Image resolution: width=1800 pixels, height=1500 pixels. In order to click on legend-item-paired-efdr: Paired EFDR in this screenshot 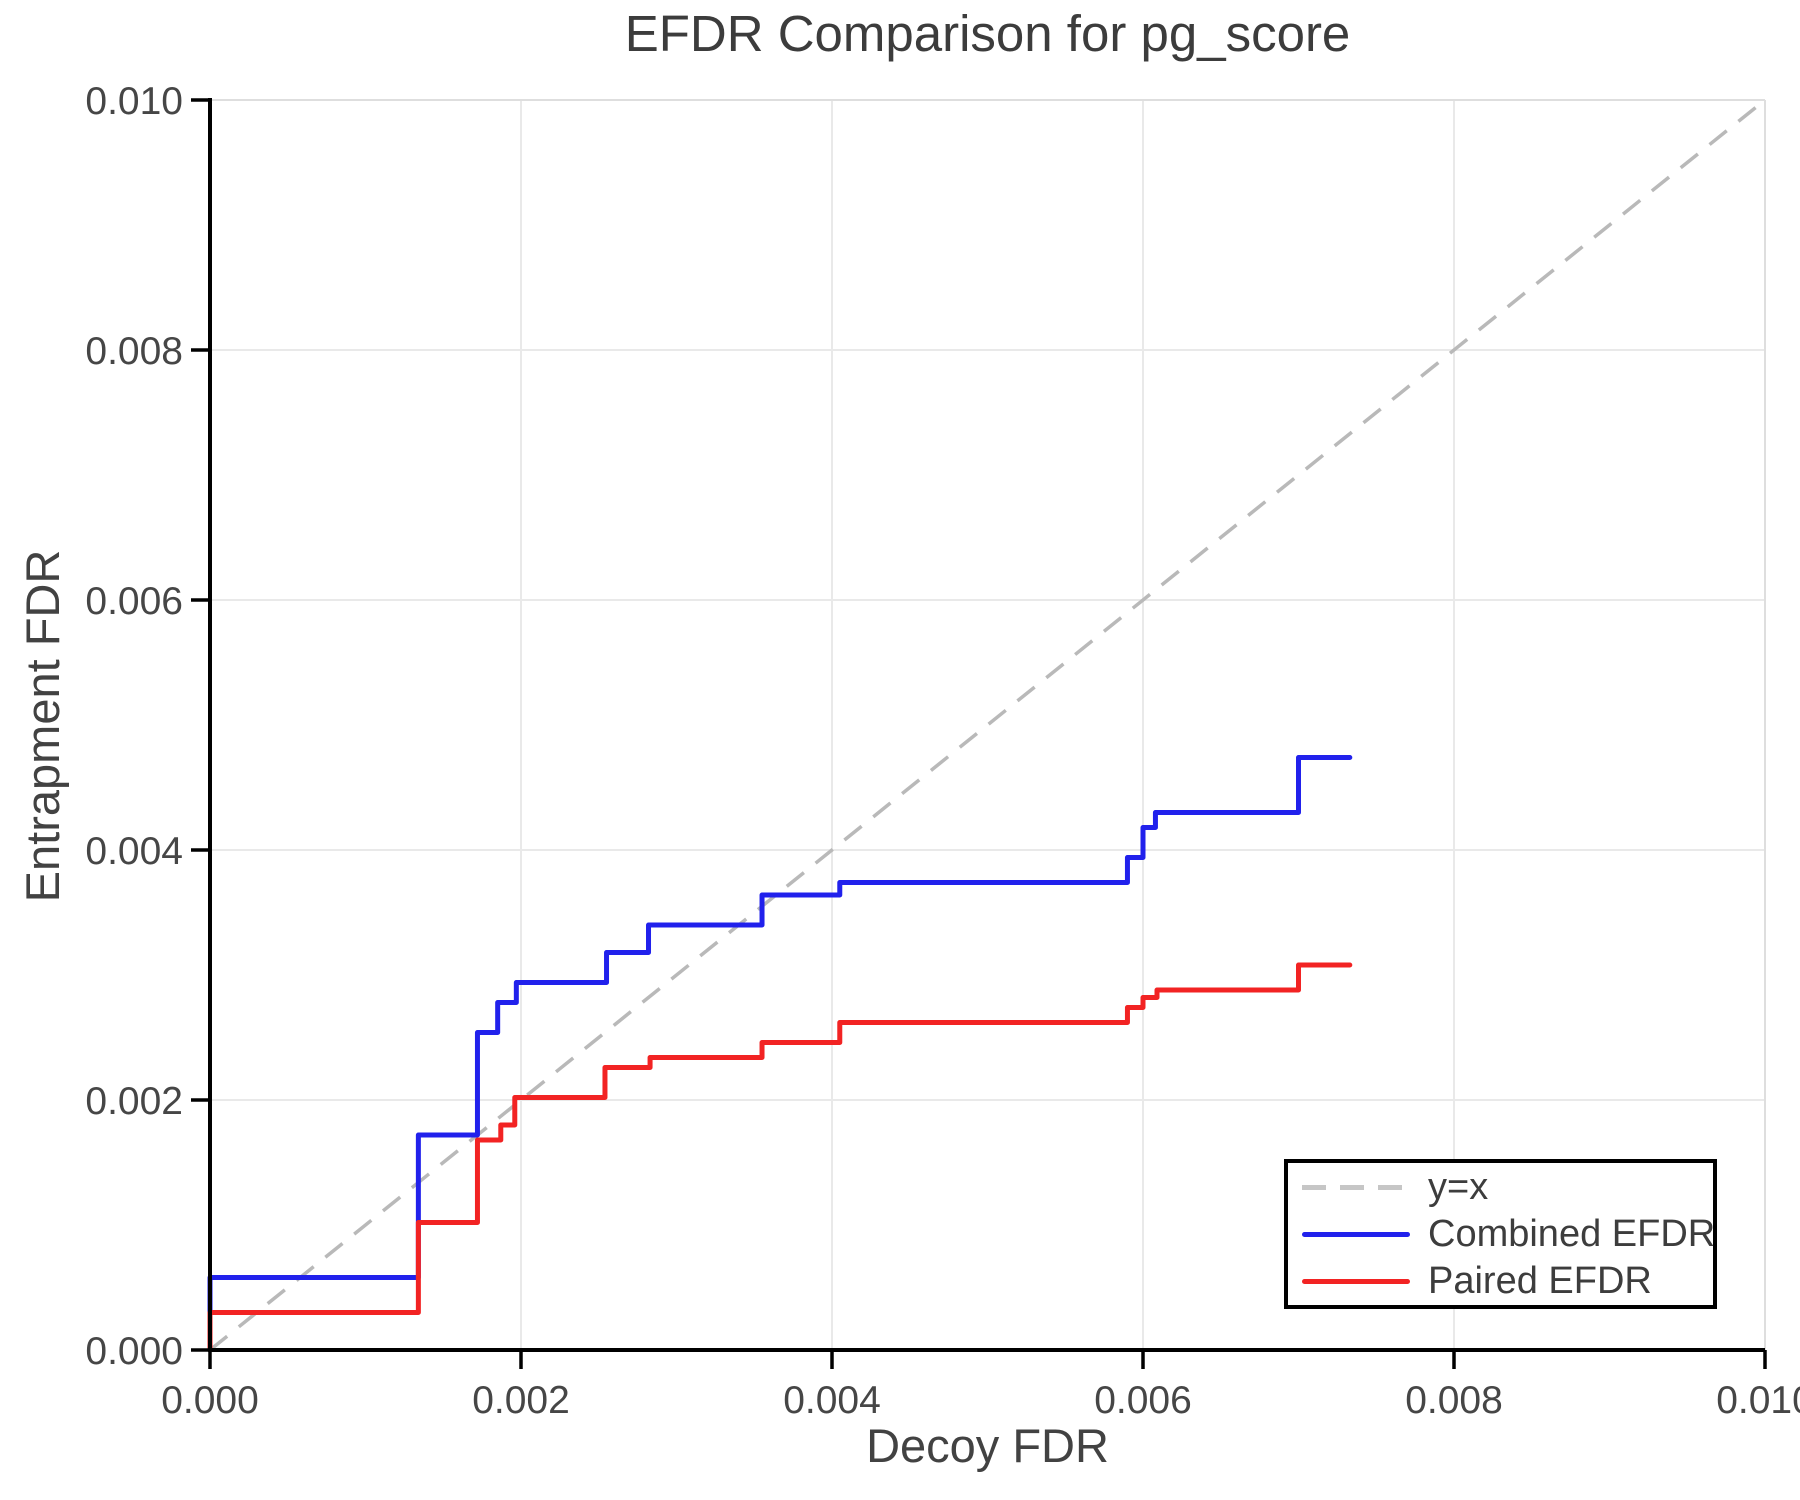, I will do `click(1507, 1281)`.